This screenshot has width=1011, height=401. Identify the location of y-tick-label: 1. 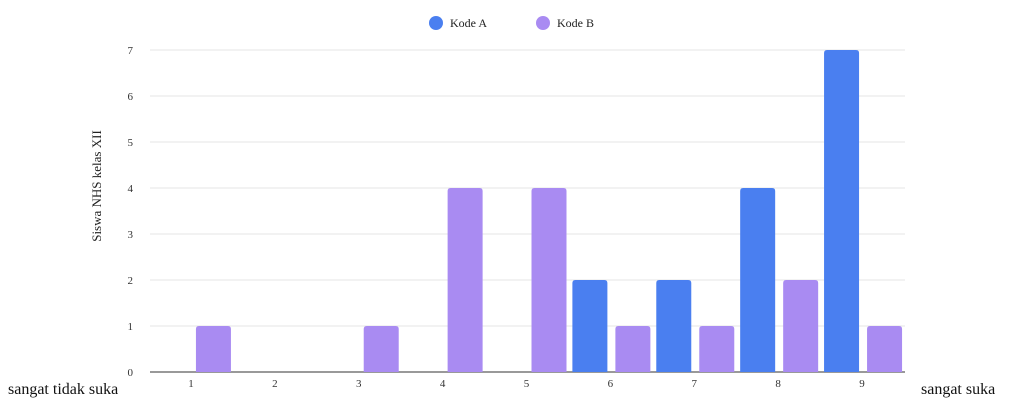
(131, 327).